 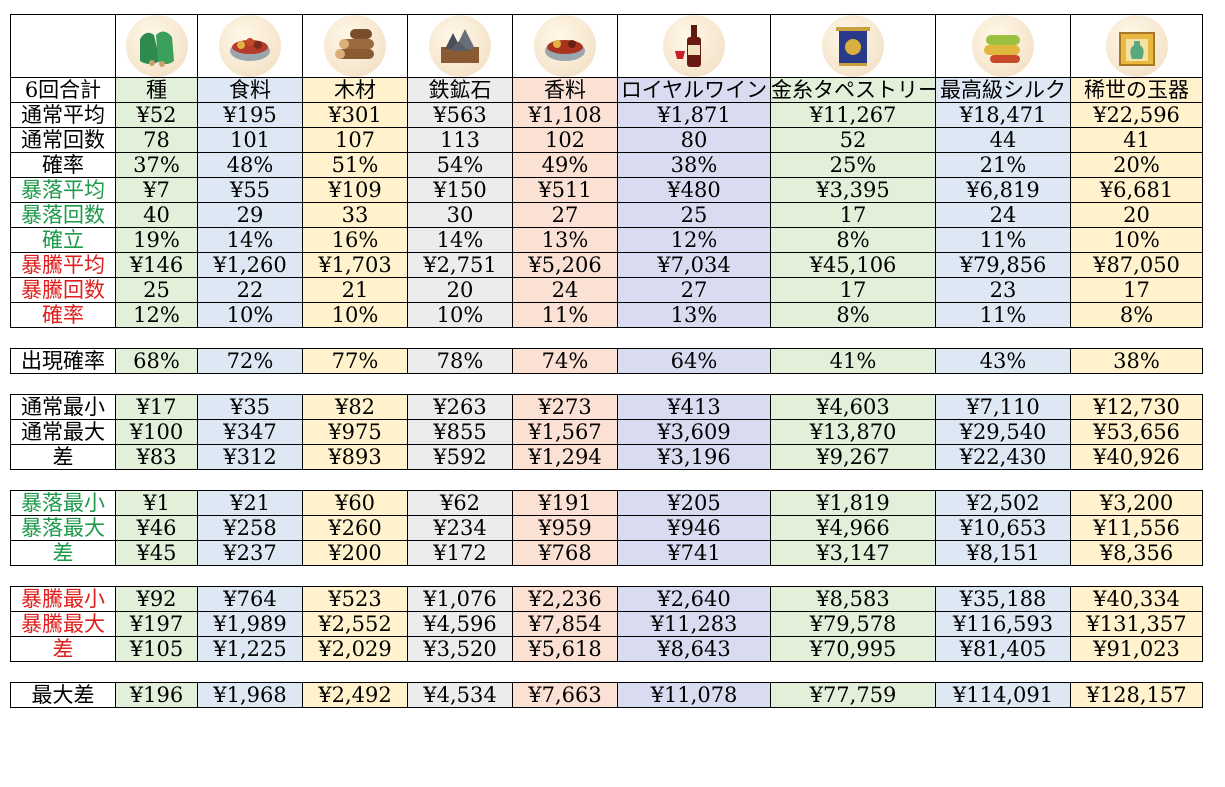 What do you see at coordinates (565, 115) in the screenshot?
I see `table-cell: ¥1,108` at bounding box center [565, 115].